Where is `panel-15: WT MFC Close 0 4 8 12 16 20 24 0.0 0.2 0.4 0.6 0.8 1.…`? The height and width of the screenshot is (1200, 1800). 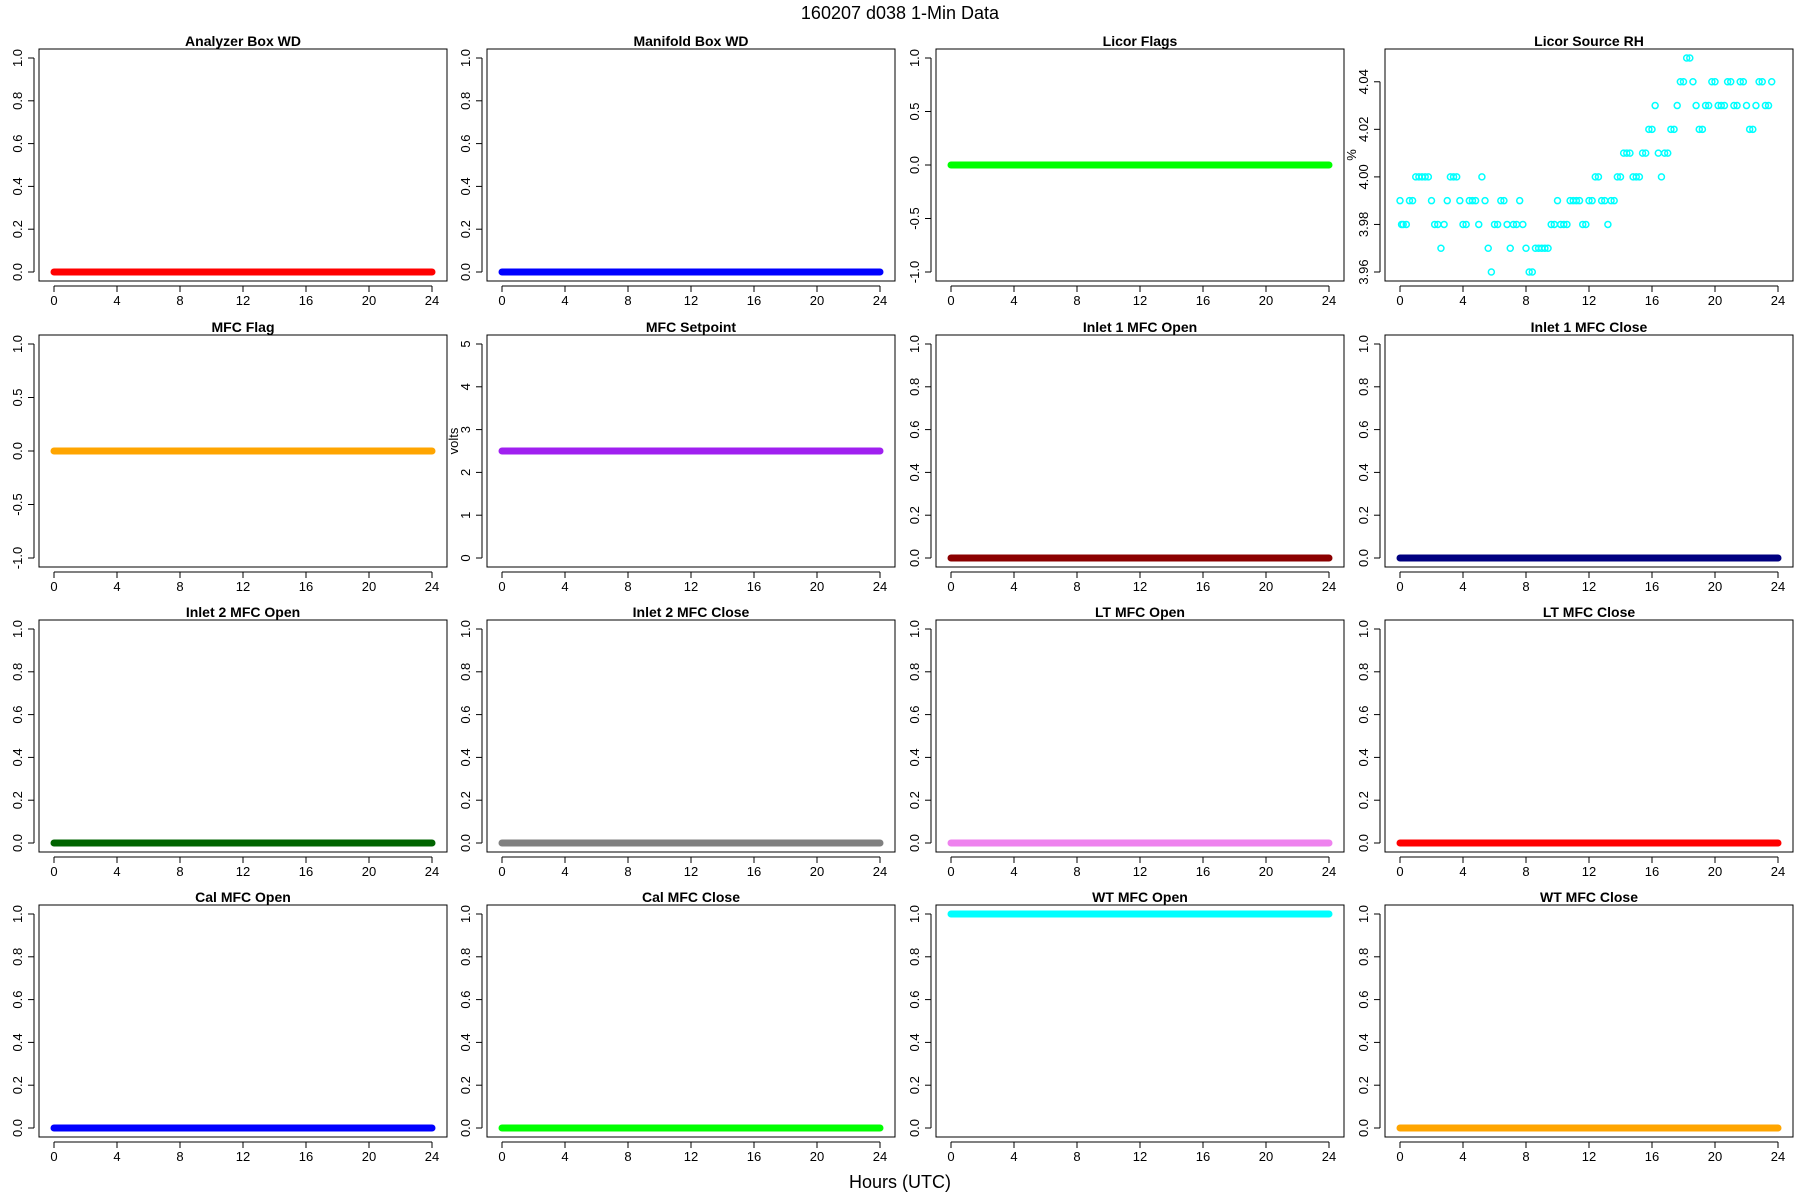
panel-15: WT MFC Close 0 4 8 12 16 20 24 0.0 0.2 0.4 0.6 0.8 1.… is located at coordinates (1575, 1026).